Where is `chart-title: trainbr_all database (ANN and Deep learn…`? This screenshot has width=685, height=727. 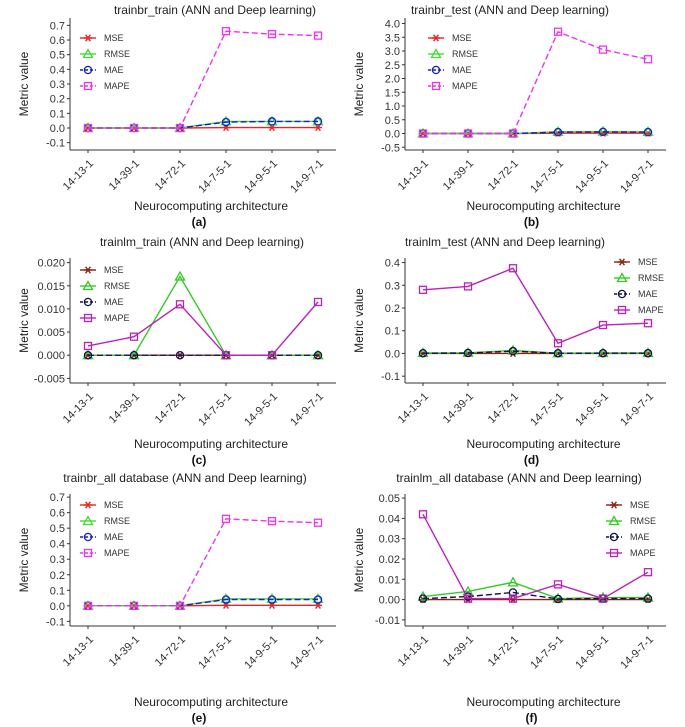 chart-title: trainbr_all database (ANN and Deep learn… is located at coordinates (184, 478).